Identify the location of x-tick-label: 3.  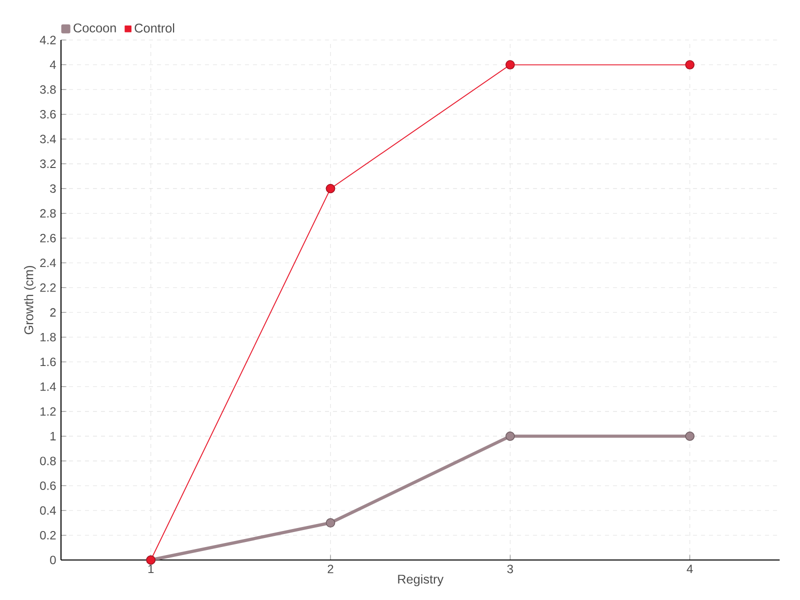
(510, 569).